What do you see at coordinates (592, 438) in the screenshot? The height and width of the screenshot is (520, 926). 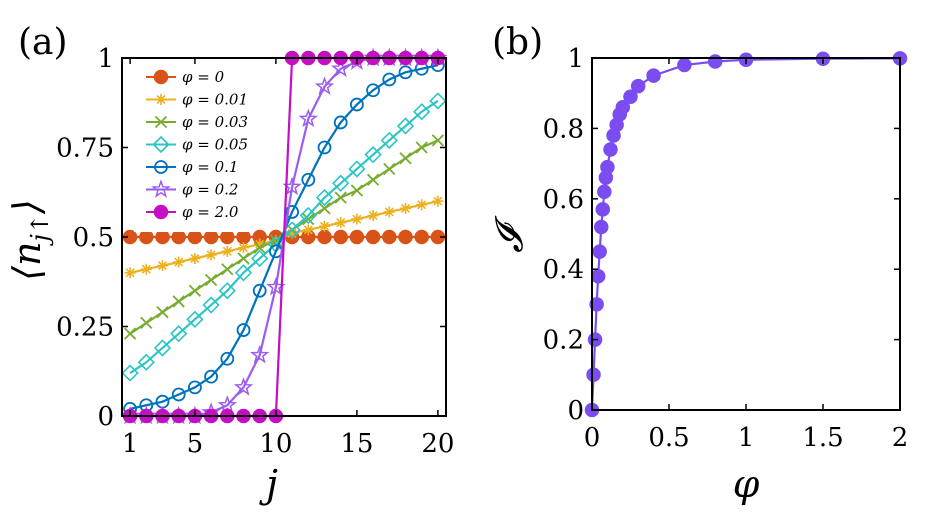 I see `x-tick-label-b: 0` at bounding box center [592, 438].